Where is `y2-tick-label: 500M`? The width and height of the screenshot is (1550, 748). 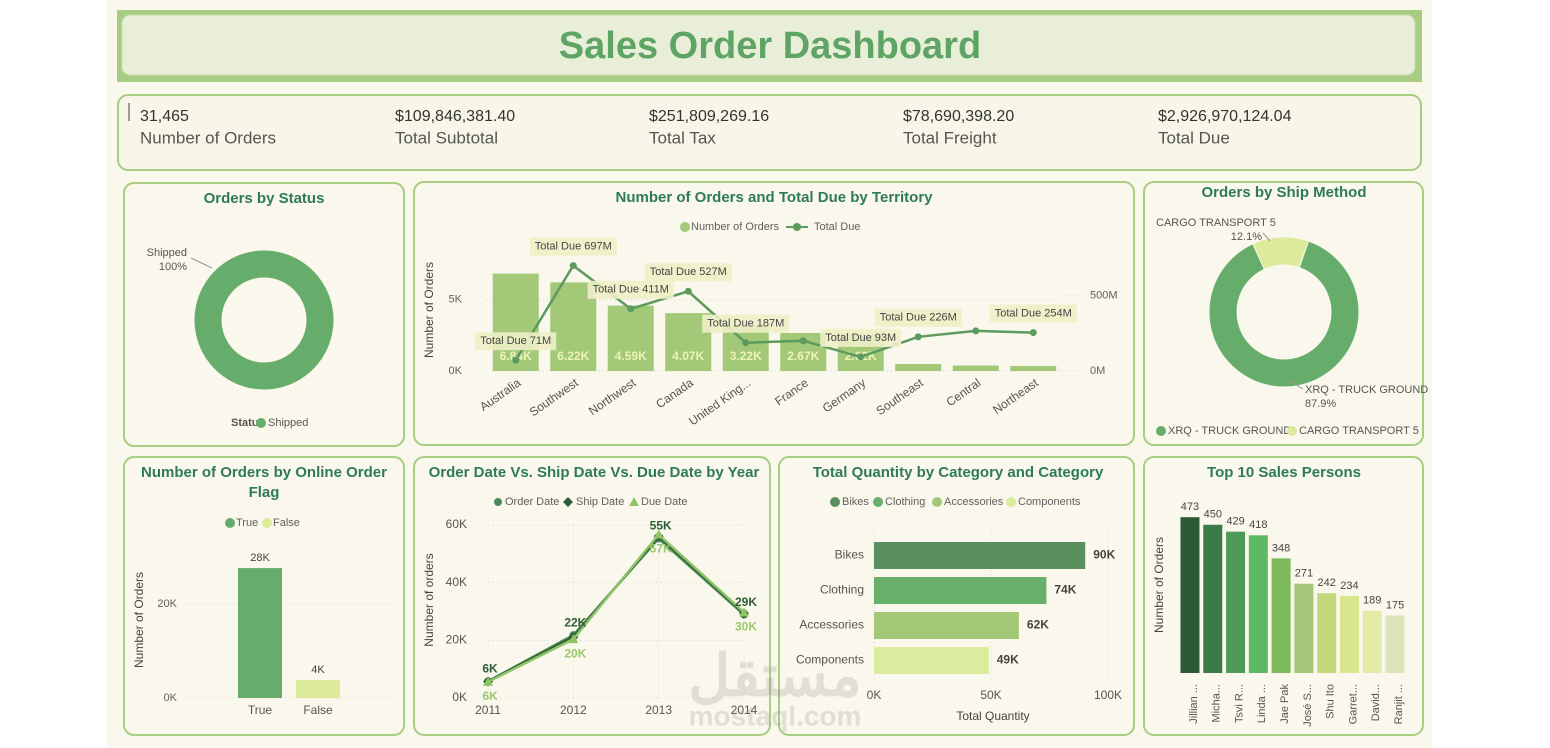 y2-tick-label: 500M is located at coordinates (1104, 295).